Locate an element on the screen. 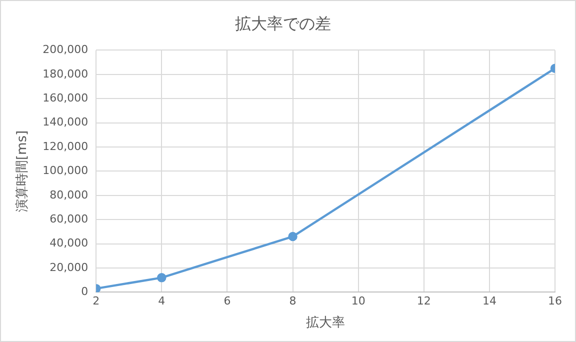  y-tick-label: 180,000 is located at coordinates (65, 73).